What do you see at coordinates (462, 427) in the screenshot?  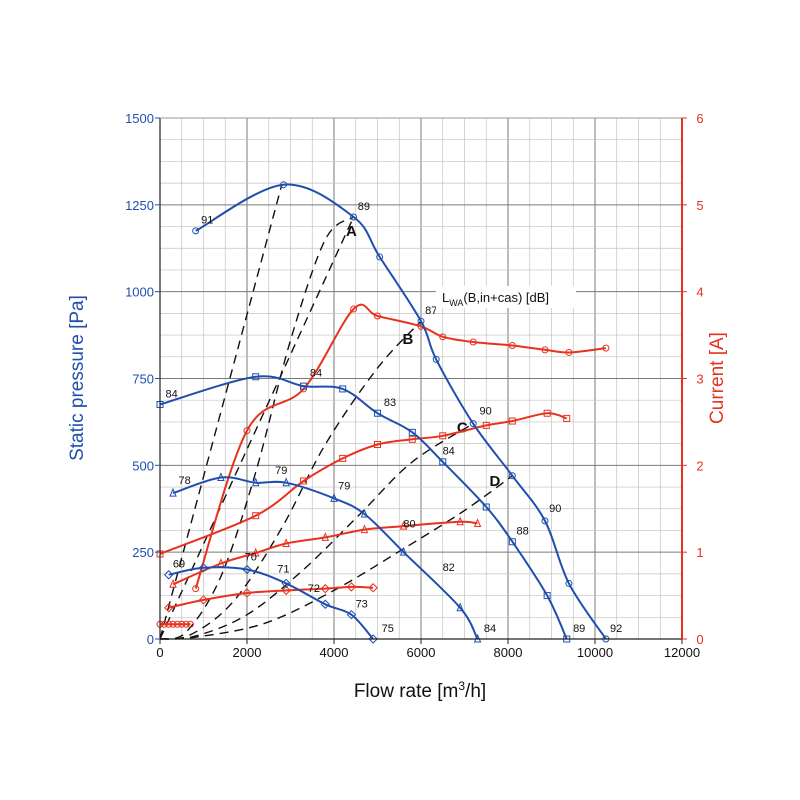 I see `system-line-label-C: C` at bounding box center [462, 427].